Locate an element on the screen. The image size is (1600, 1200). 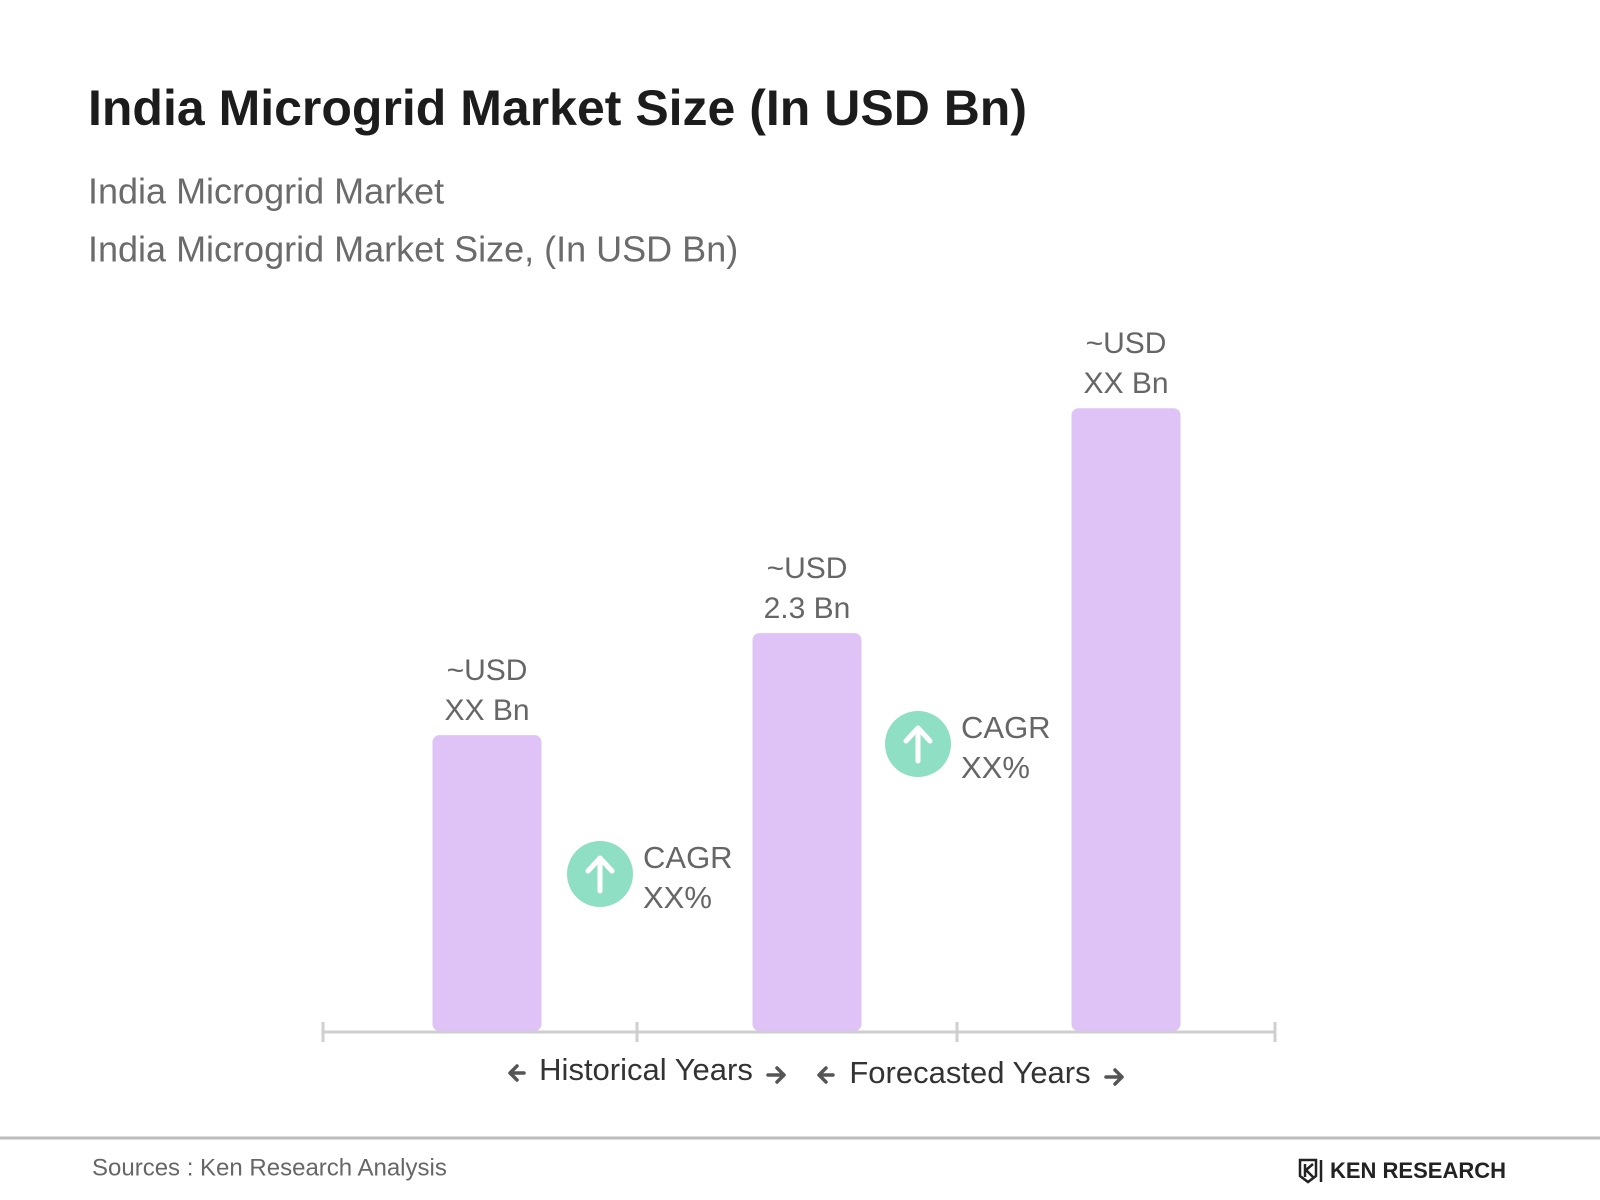
chart-title: India Microgrid Market Size (In USD Bn) is located at coordinates (557, 108).